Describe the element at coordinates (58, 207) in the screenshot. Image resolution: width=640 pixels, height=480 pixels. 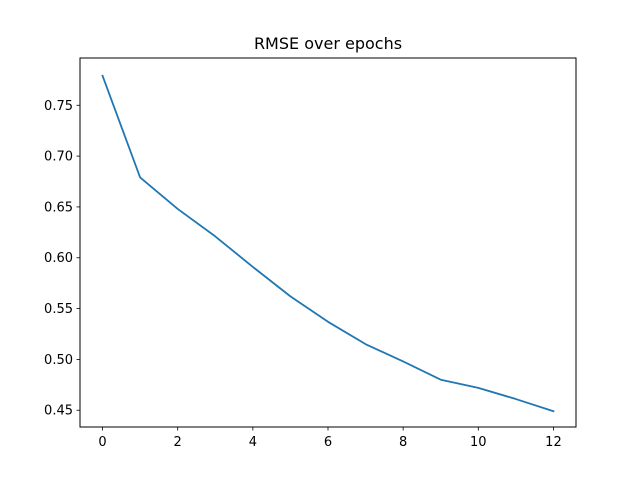
I see `y-tick-label: 0.65` at that location.